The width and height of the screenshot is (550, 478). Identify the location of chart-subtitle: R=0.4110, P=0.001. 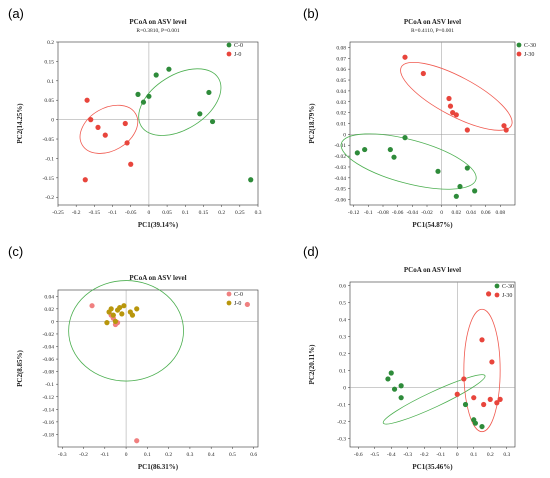
(432, 31).